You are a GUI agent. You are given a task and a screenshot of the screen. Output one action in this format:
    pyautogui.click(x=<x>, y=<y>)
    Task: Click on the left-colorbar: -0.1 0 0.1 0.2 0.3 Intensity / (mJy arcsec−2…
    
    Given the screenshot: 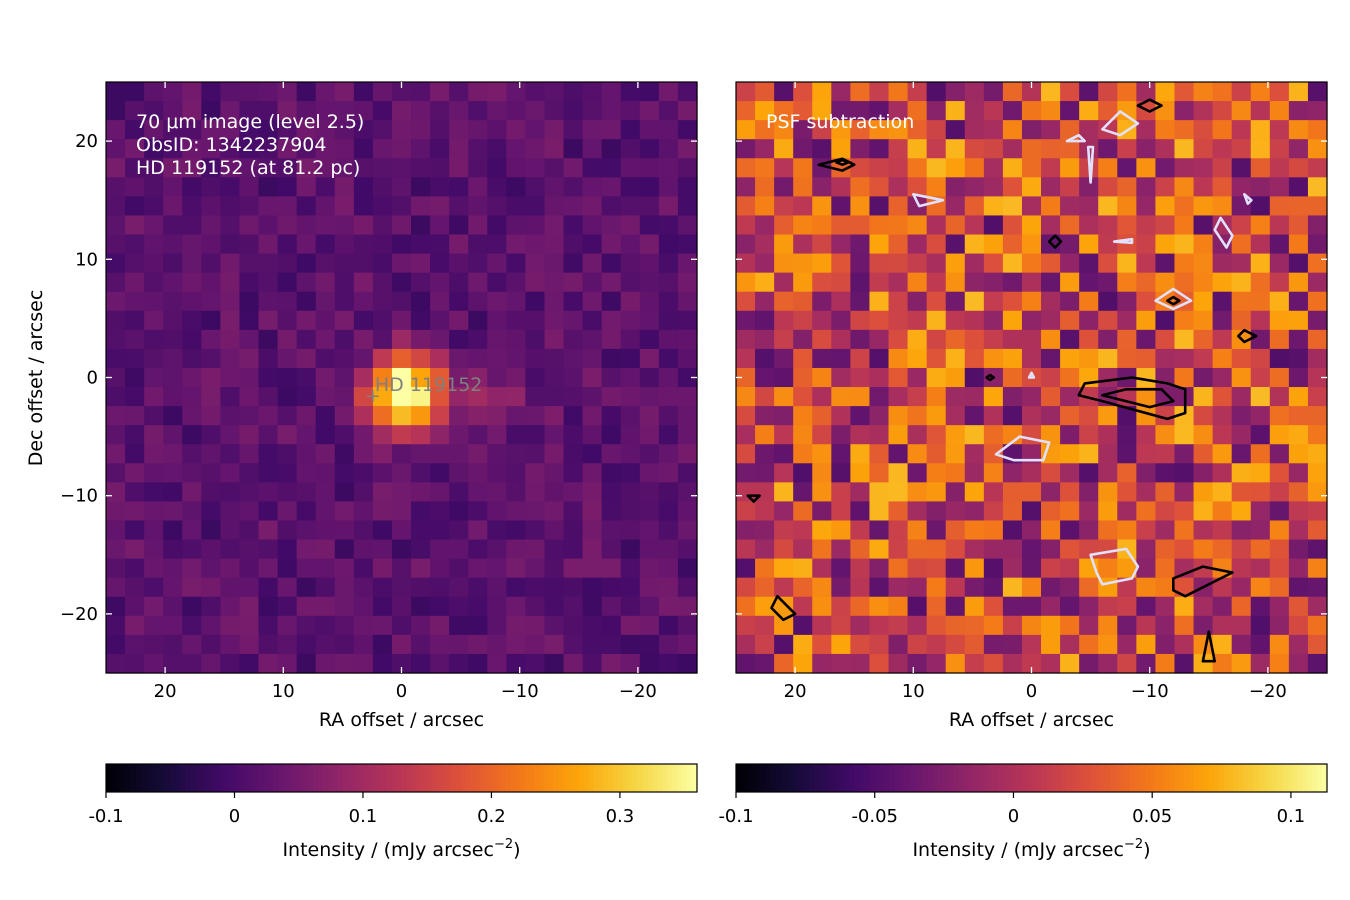 What is the action you would take?
    pyautogui.click(x=393, y=812)
    